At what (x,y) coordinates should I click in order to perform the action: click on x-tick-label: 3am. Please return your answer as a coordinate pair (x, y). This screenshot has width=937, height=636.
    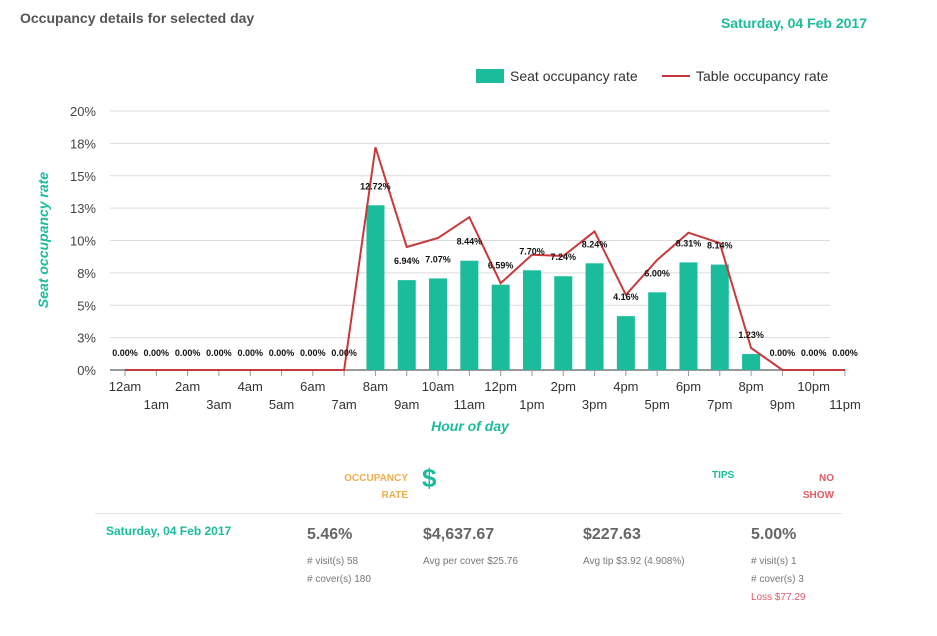
    Looking at the image, I should click on (218, 404).